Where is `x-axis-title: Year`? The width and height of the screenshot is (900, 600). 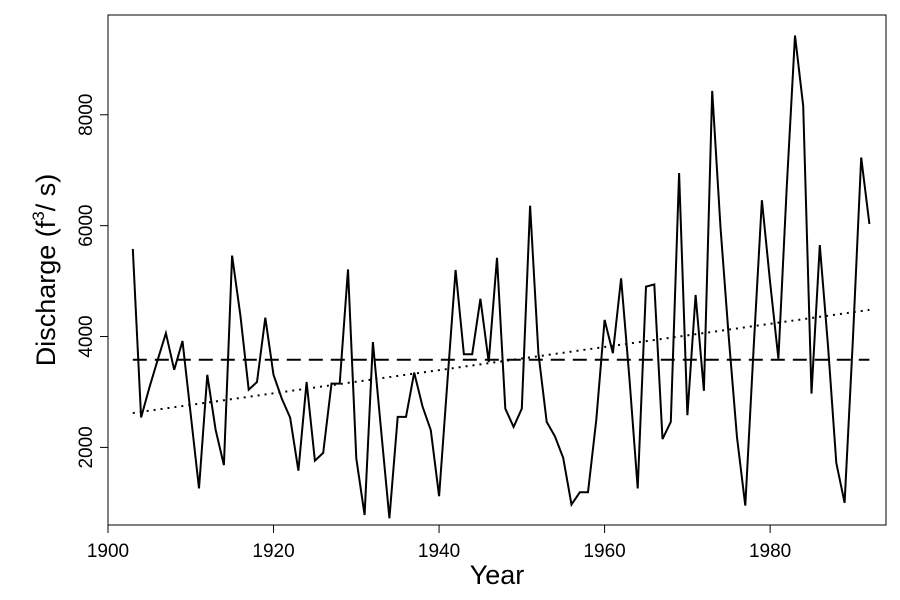 x-axis-title: Year is located at coordinates (497, 575).